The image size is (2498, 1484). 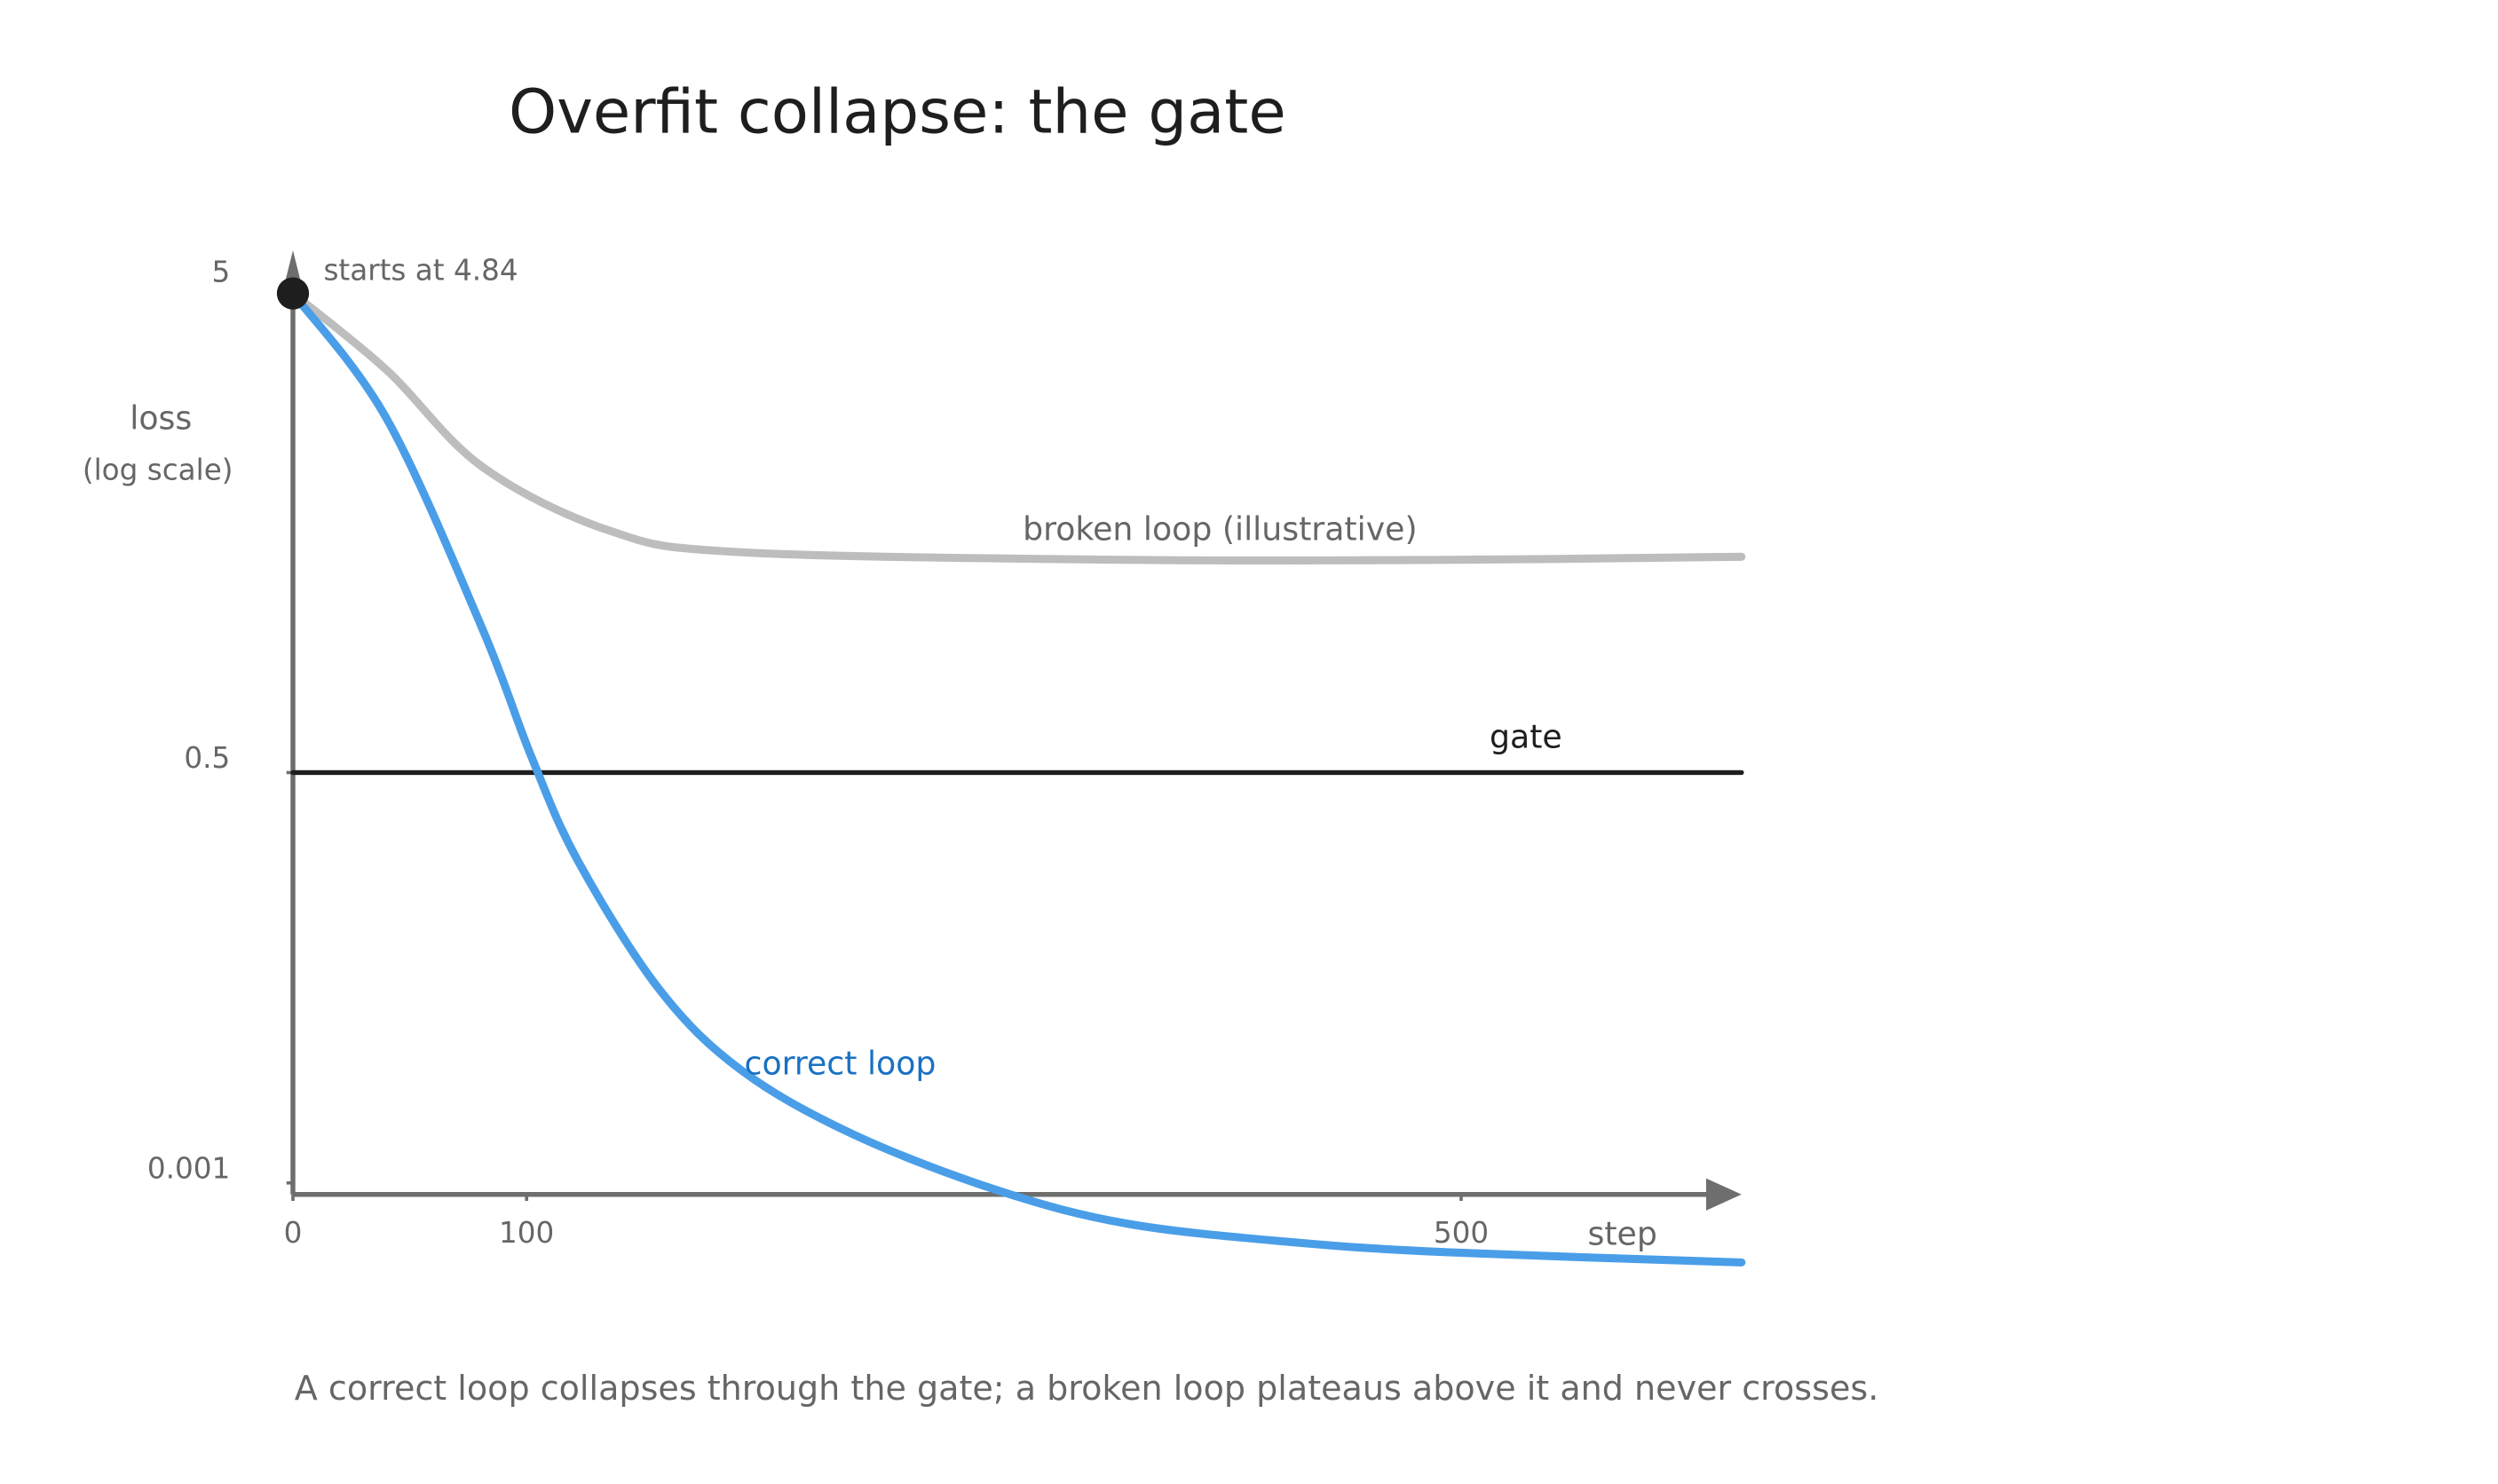 What do you see at coordinates (841, 1063) in the screenshot?
I see `series-label: correct loop` at bounding box center [841, 1063].